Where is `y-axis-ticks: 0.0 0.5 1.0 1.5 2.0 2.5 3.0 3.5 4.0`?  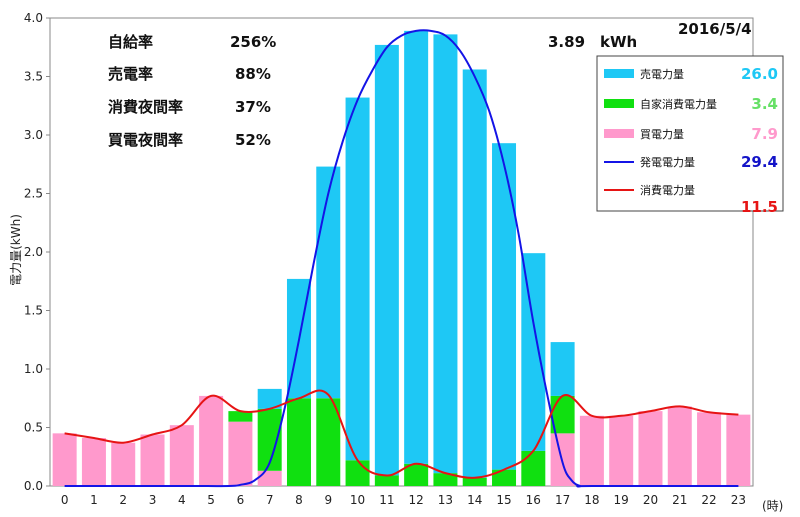 y-axis-ticks: 0.0 0.5 1.0 1.5 2.0 2.5 3.0 3.5 4.0 is located at coordinates (37, 252).